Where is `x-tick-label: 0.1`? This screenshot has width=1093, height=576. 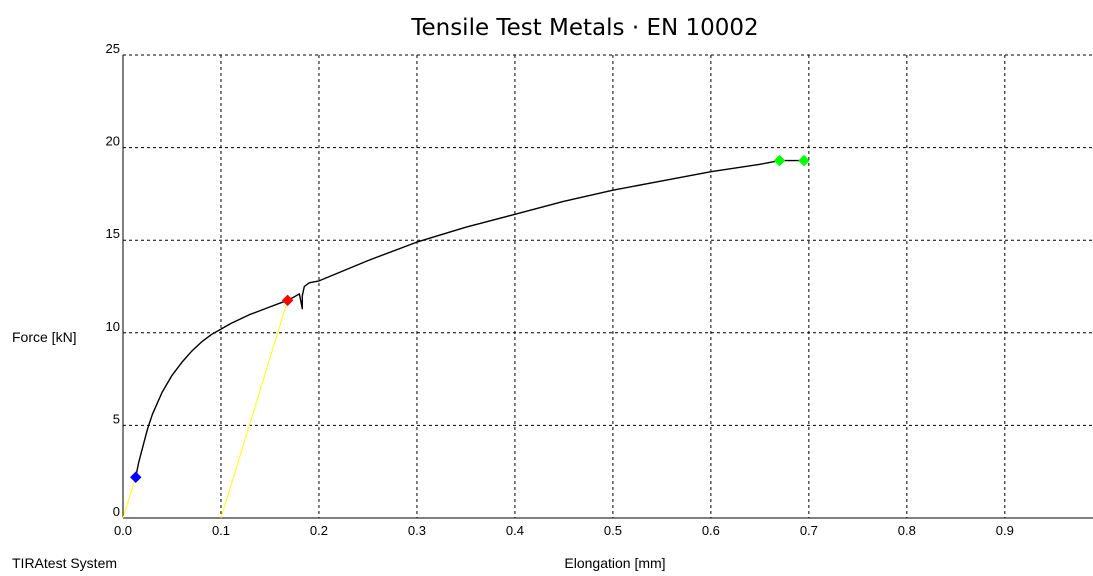
x-tick-label: 0.1 is located at coordinates (221, 530).